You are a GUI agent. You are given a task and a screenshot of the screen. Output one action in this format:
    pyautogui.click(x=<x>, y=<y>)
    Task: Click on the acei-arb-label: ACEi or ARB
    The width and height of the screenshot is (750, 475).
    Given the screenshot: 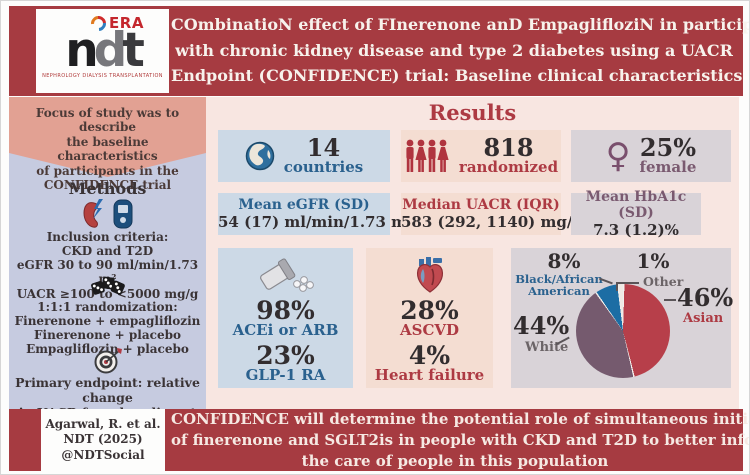 What is the action you would take?
    pyautogui.click(x=285, y=330)
    